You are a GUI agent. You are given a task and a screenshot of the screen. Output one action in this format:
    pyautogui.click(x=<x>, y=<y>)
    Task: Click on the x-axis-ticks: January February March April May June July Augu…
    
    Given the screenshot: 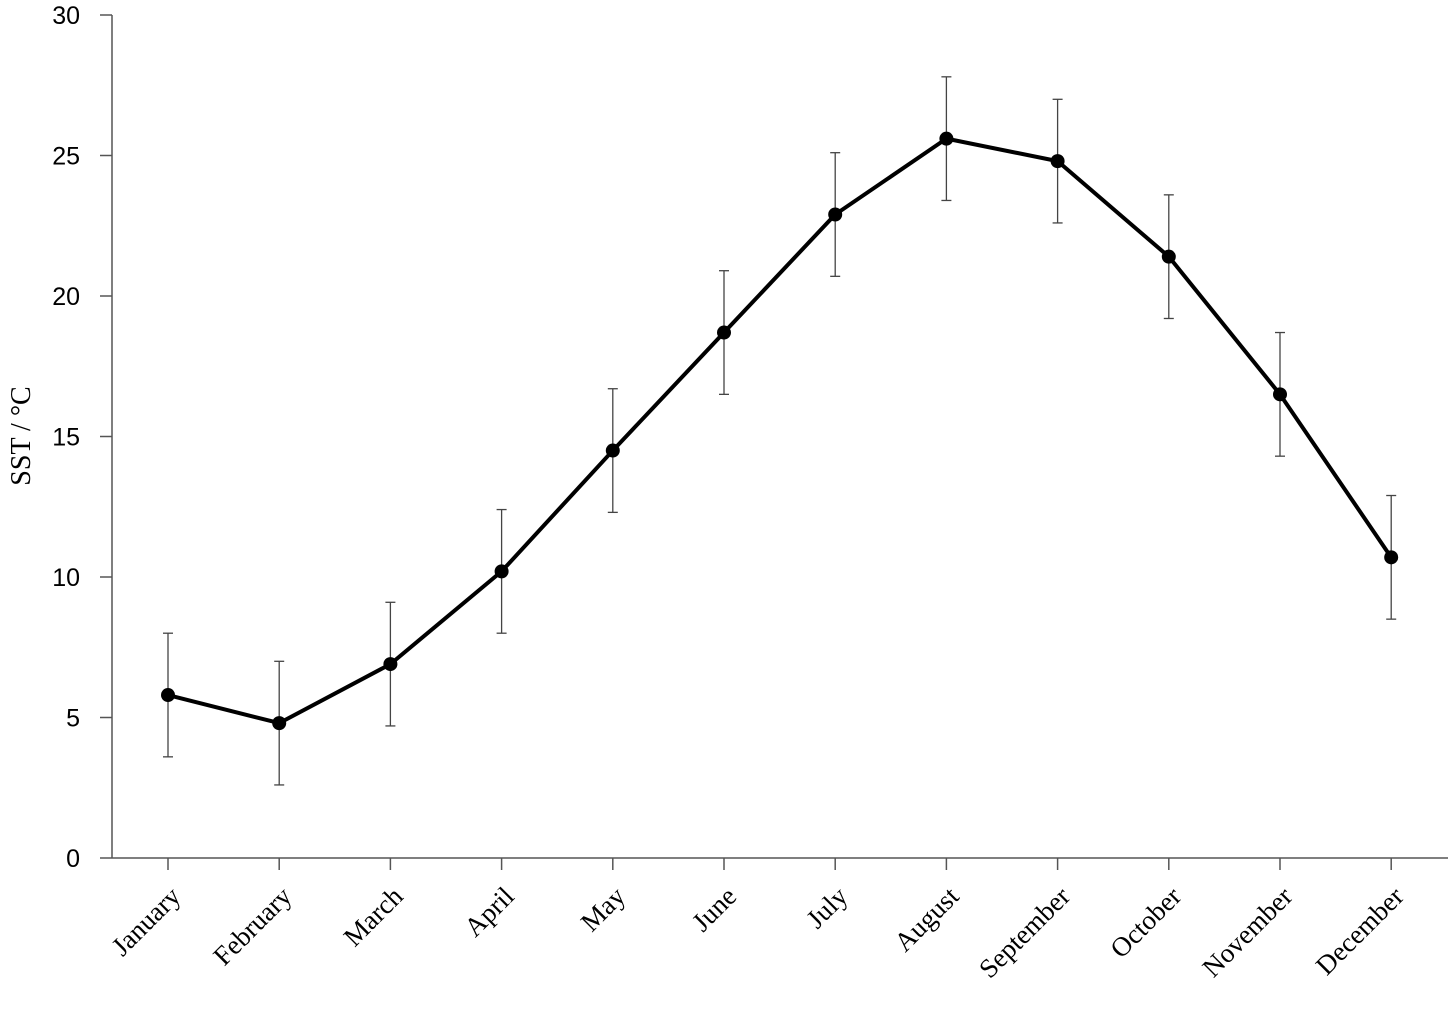 What is the action you would take?
    pyautogui.click(x=758, y=921)
    